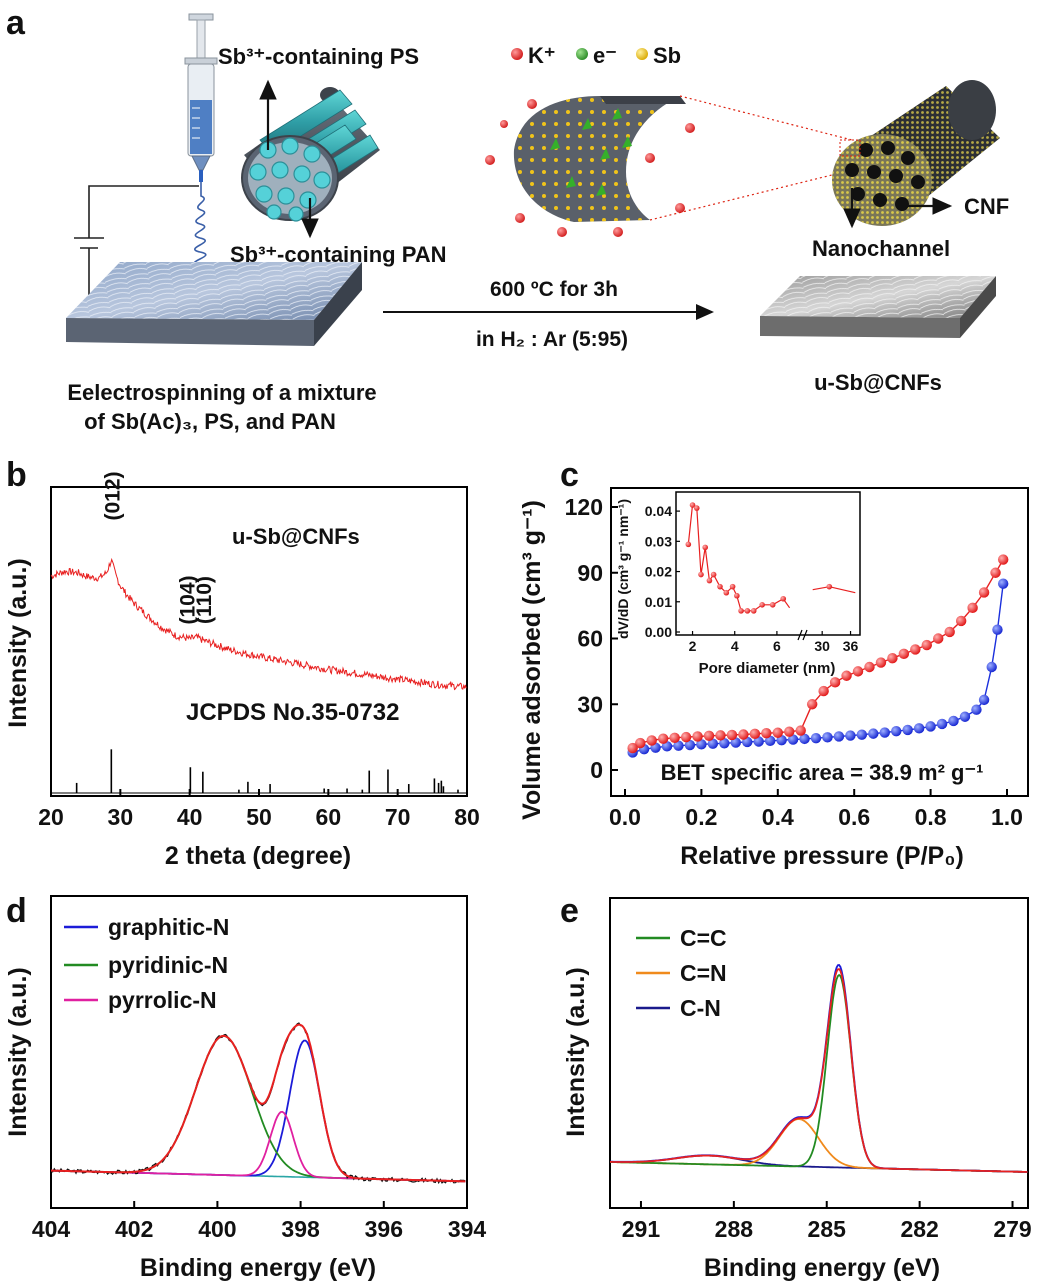 This screenshot has height=1283, width=1039. I want to click on x-axis-e: 291 288 285 282 279, so click(827, 1221).